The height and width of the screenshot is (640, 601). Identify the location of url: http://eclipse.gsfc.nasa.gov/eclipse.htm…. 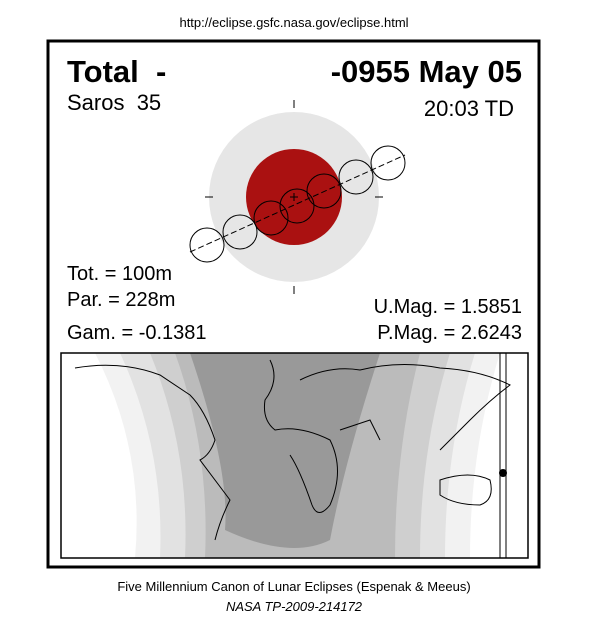
(293, 22).